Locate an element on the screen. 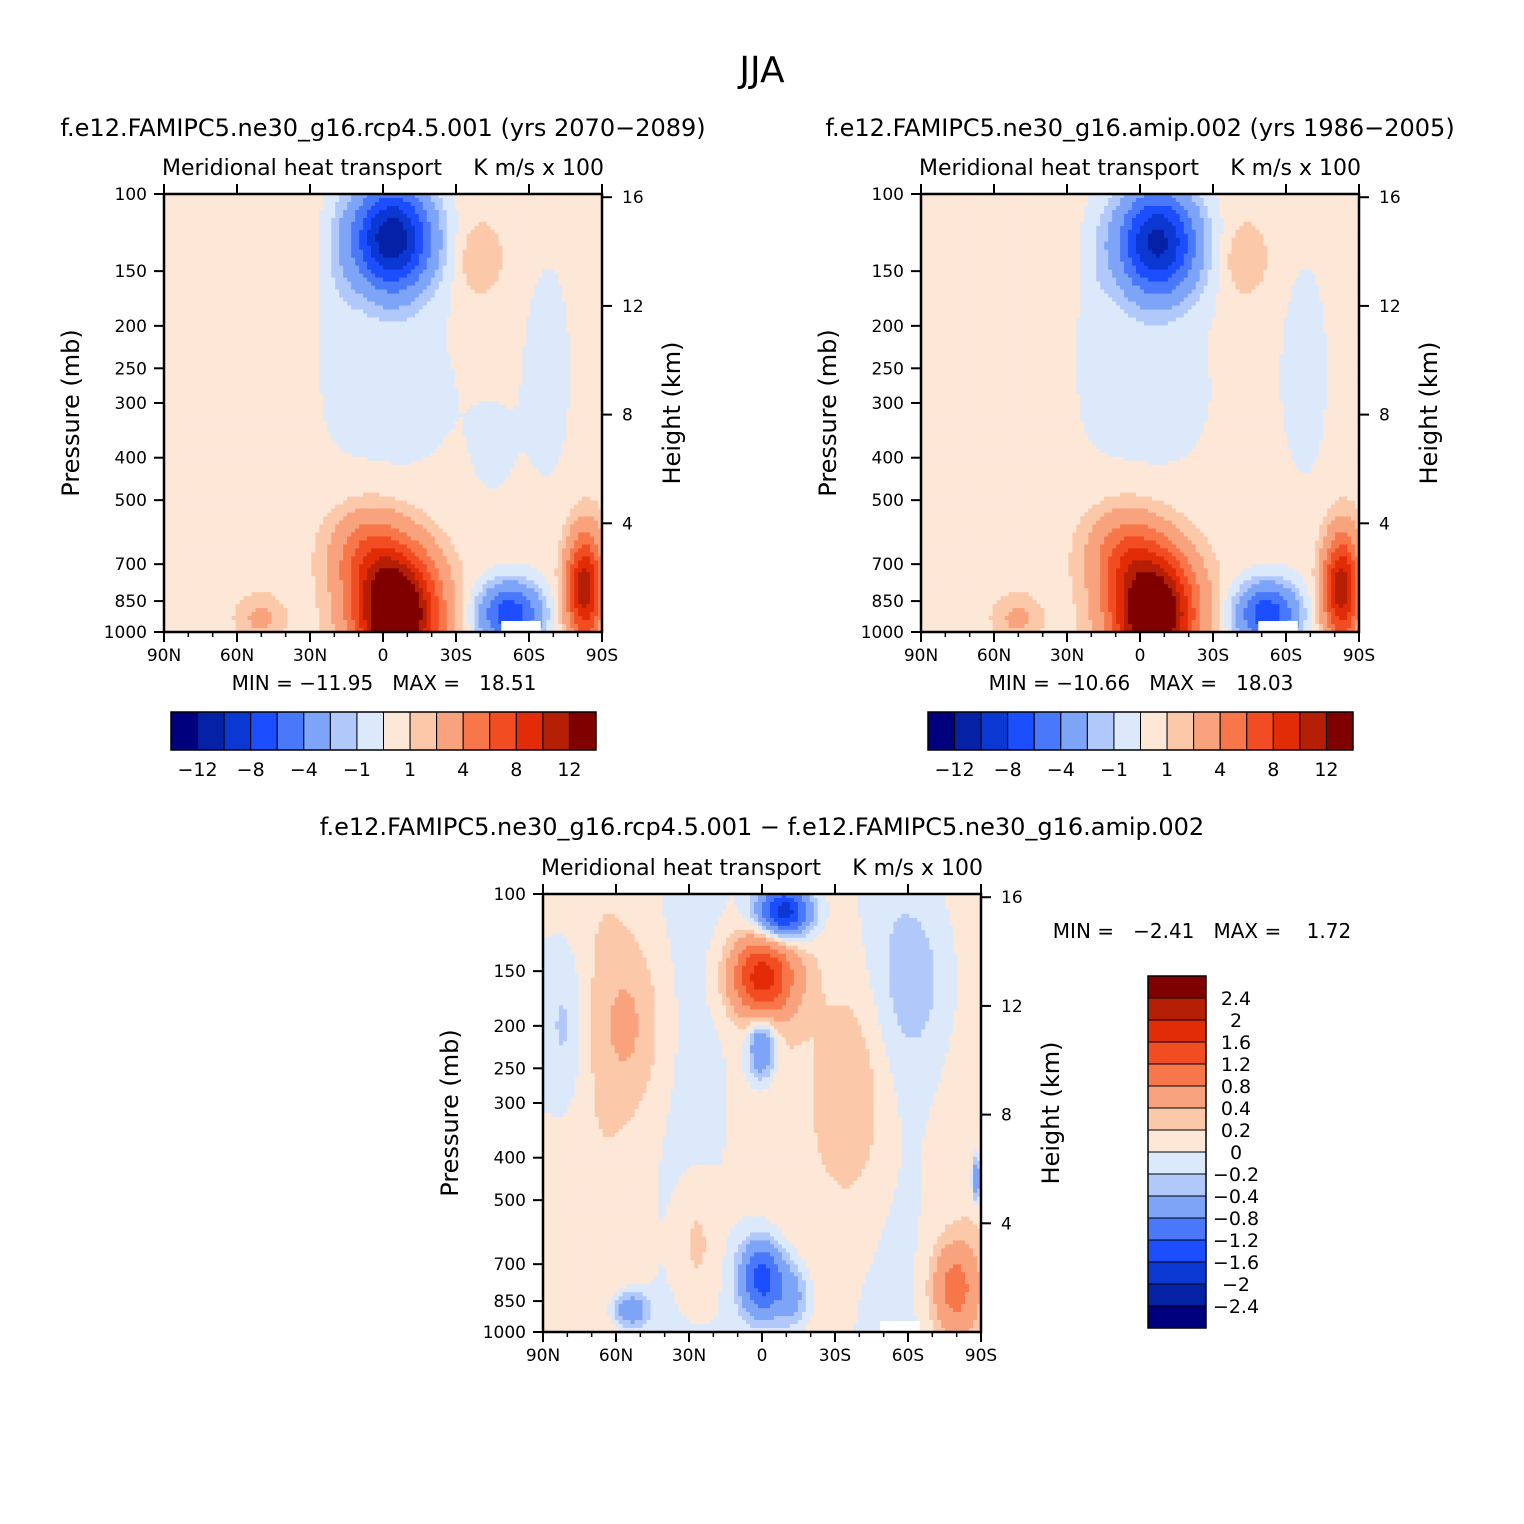  colorbar-label: 4 is located at coordinates (463, 770).